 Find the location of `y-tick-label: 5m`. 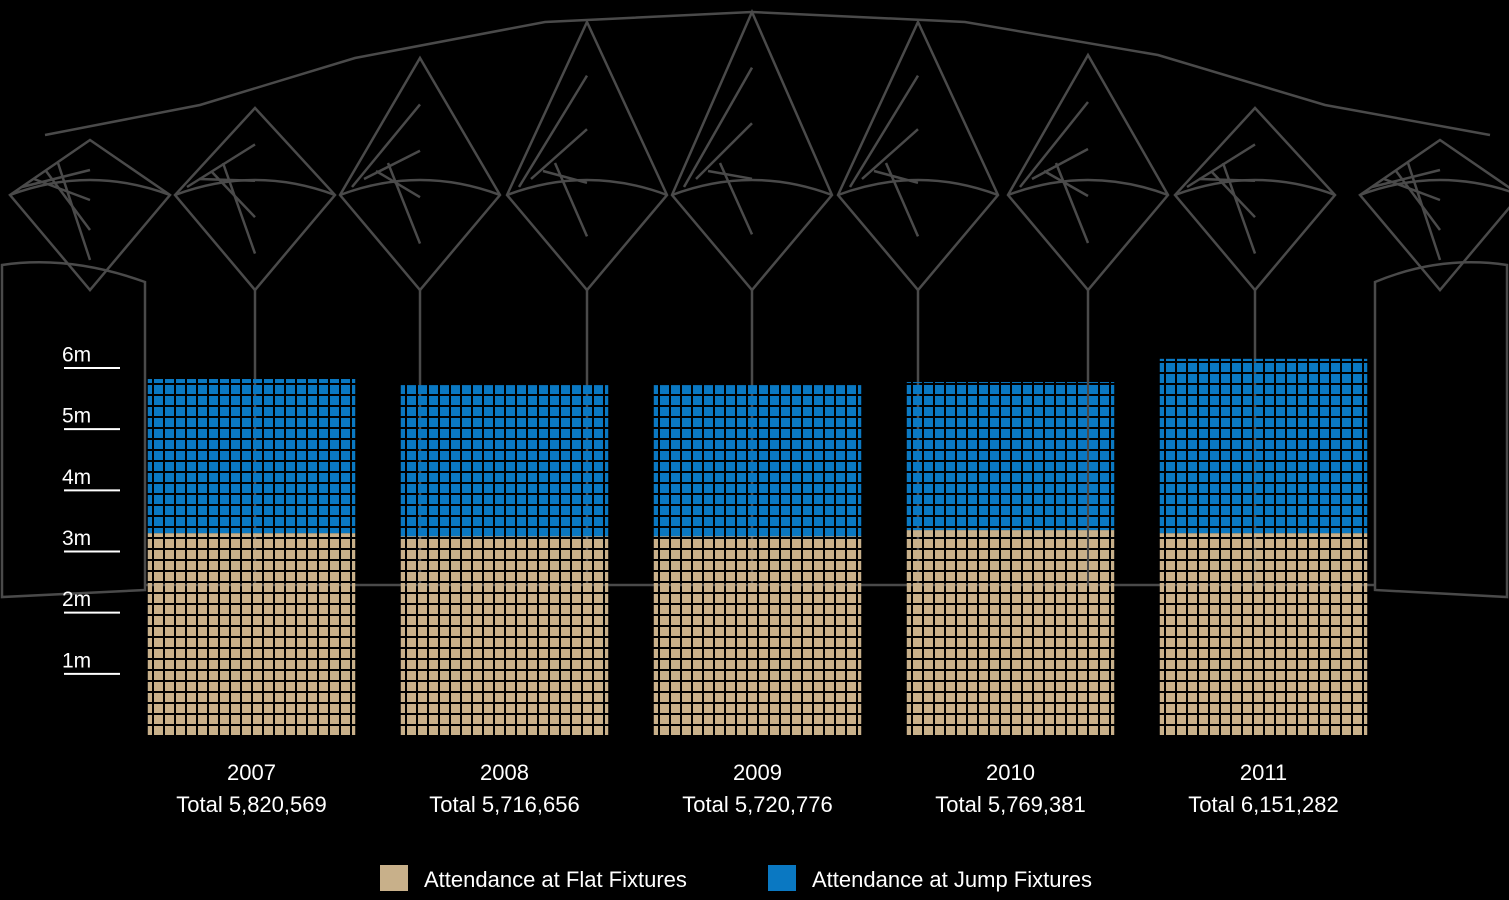

y-tick-label: 5m is located at coordinates (76, 416).